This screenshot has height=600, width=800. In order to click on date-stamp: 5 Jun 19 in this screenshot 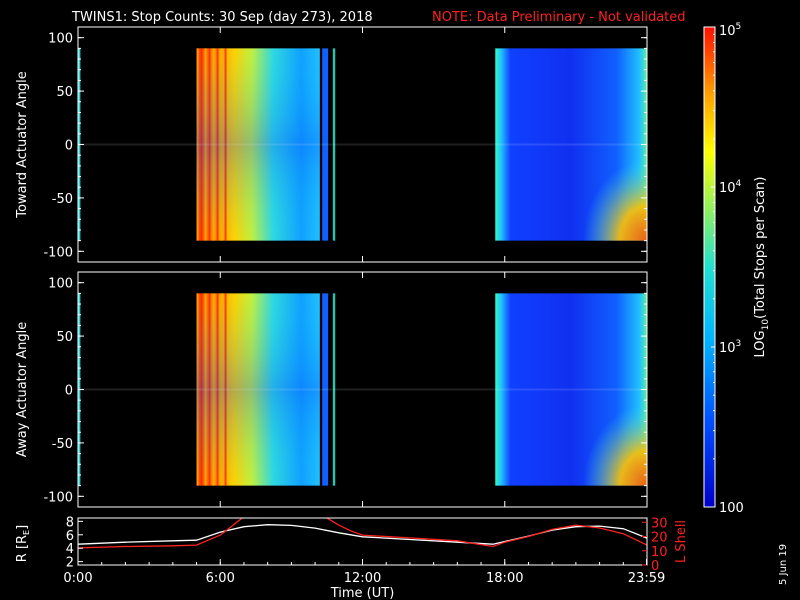, I will do `click(783, 564)`.